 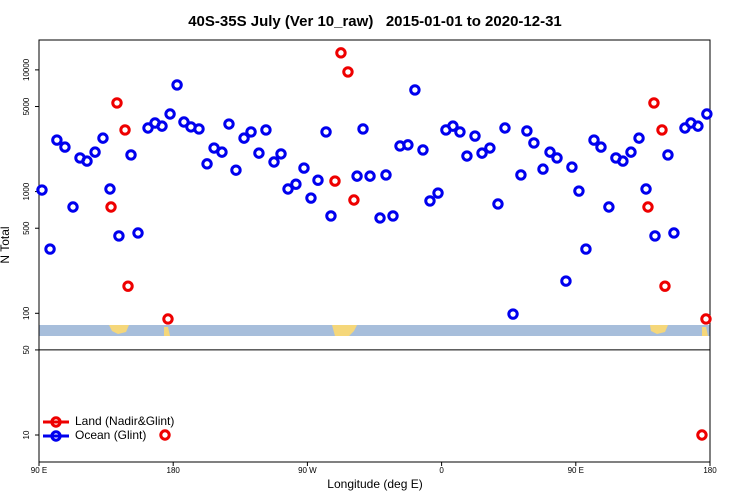 I want to click on y-tick-label: 50, so click(x=26, y=349).